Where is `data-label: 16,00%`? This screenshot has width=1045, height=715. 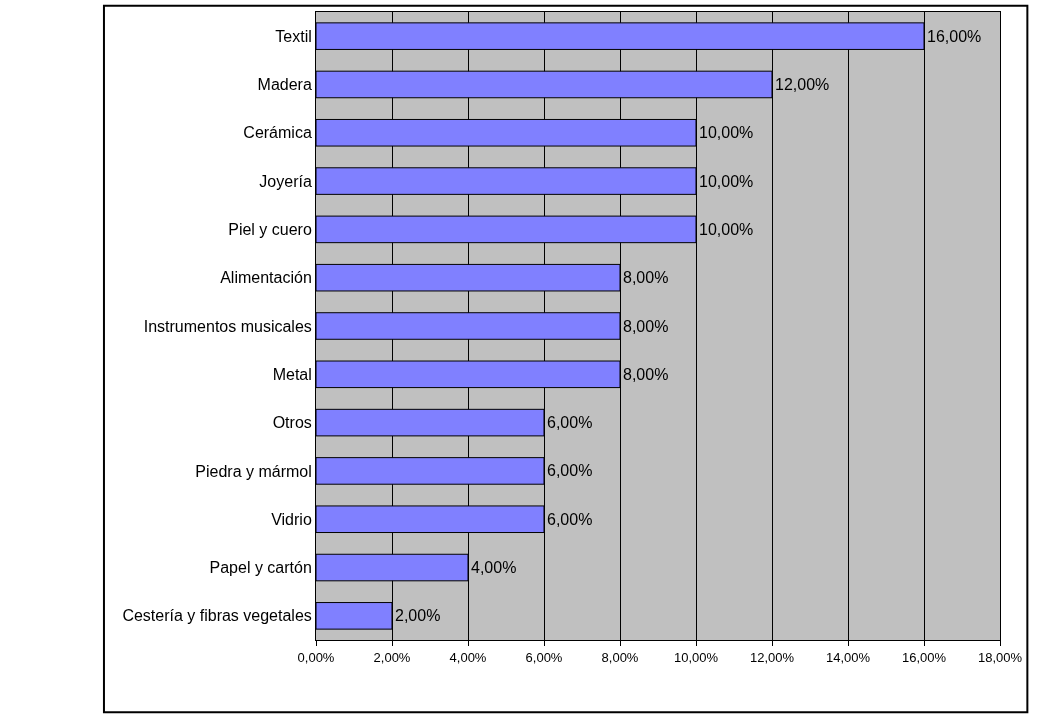
data-label: 16,00% is located at coordinates (954, 36).